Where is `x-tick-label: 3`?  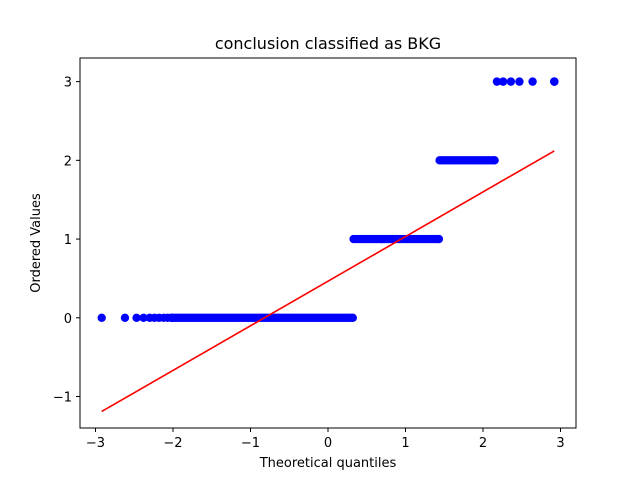 x-tick-label: 3 is located at coordinates (560, 443).